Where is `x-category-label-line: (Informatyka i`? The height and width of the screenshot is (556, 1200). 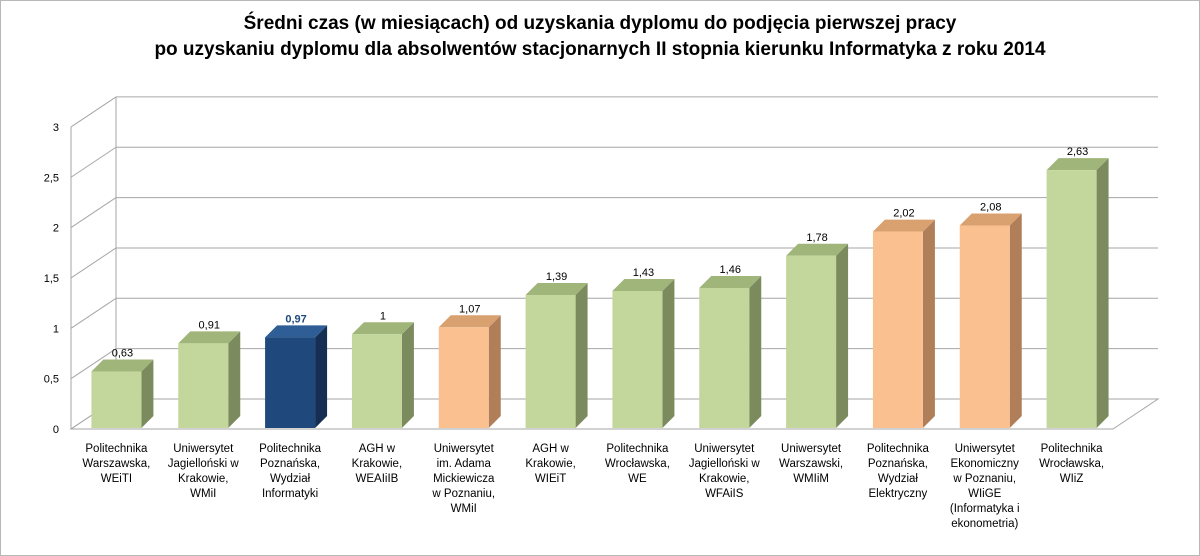
x-category-label-line: (Informatyka i is located at coordinates (984, 509).